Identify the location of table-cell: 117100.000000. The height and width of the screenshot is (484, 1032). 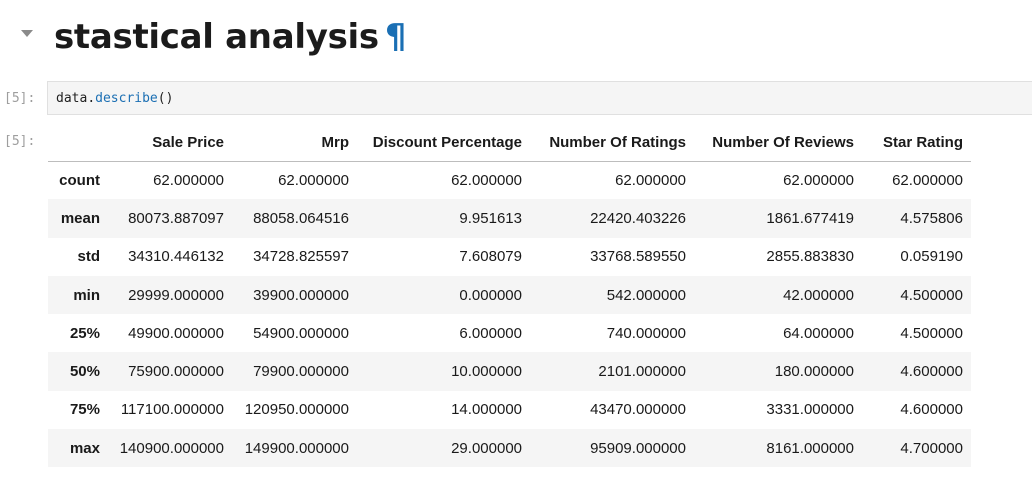
(172, 410).